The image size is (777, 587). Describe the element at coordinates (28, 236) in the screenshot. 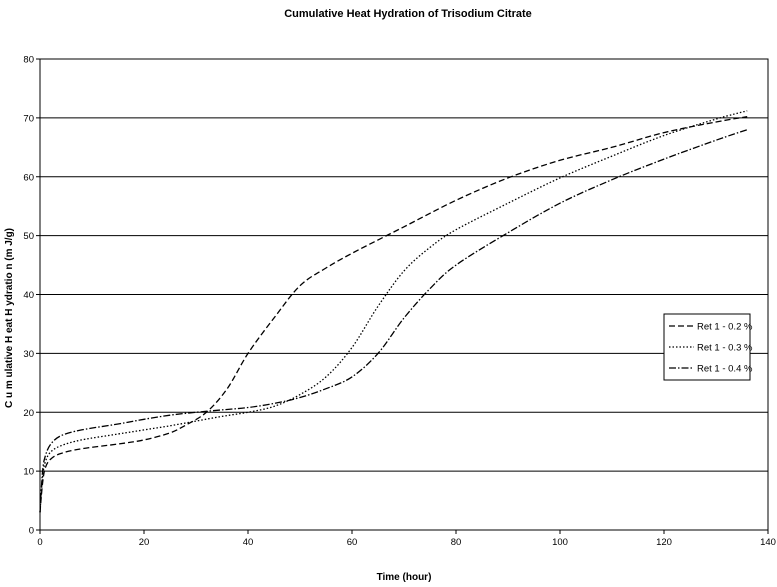

I see `y-tick-label: 50` at that location.